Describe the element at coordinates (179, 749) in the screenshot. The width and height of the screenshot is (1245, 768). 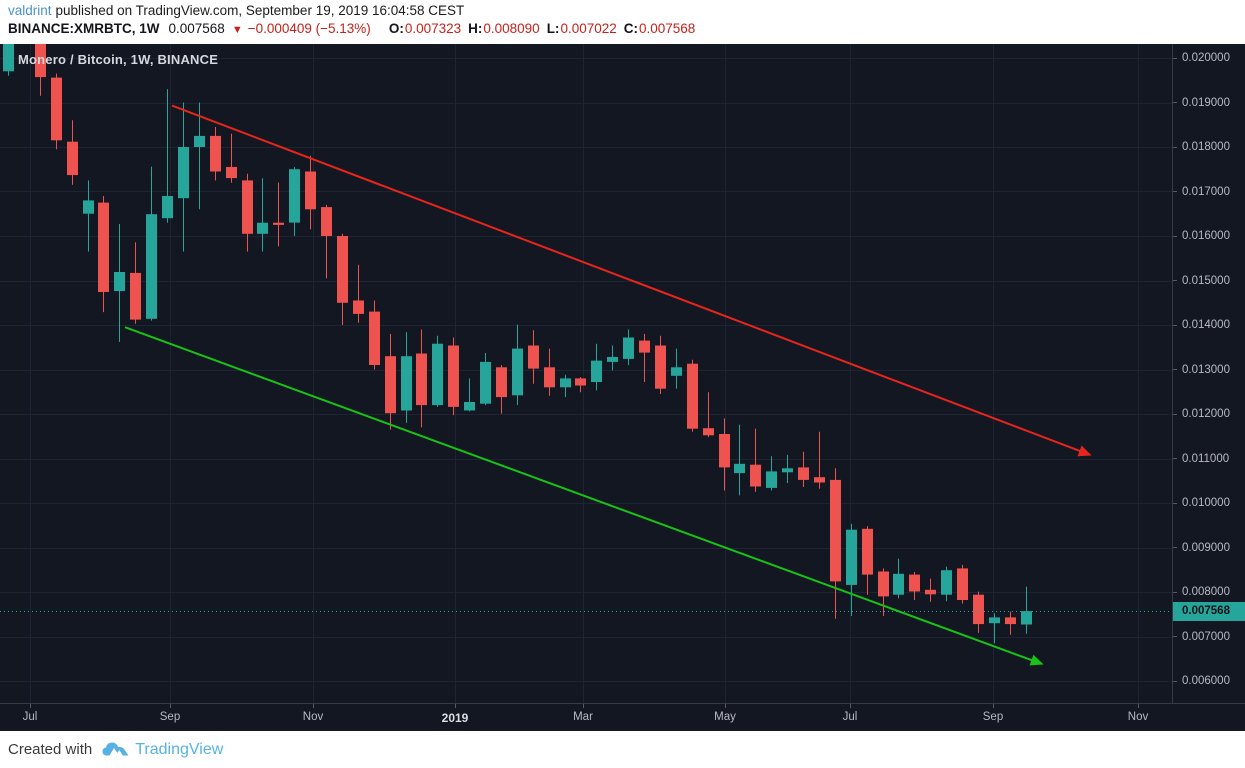
I see `tradingview-brand-link: TradingView` at that location.